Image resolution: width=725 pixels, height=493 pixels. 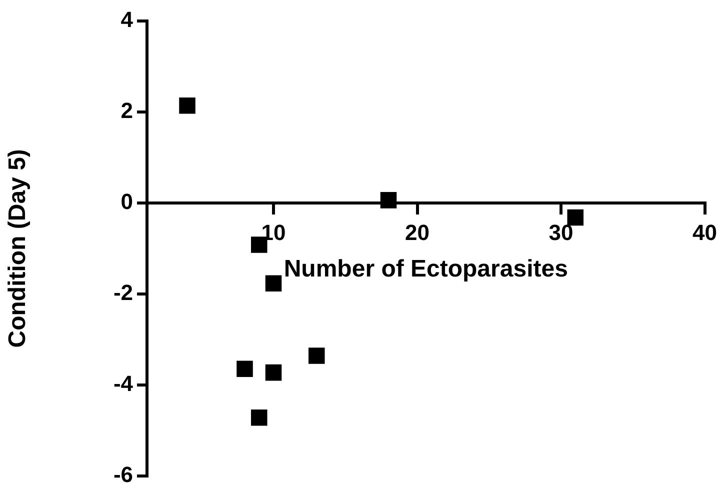 I want to click on y-tick-label: -2, so click(x=123, y=292).